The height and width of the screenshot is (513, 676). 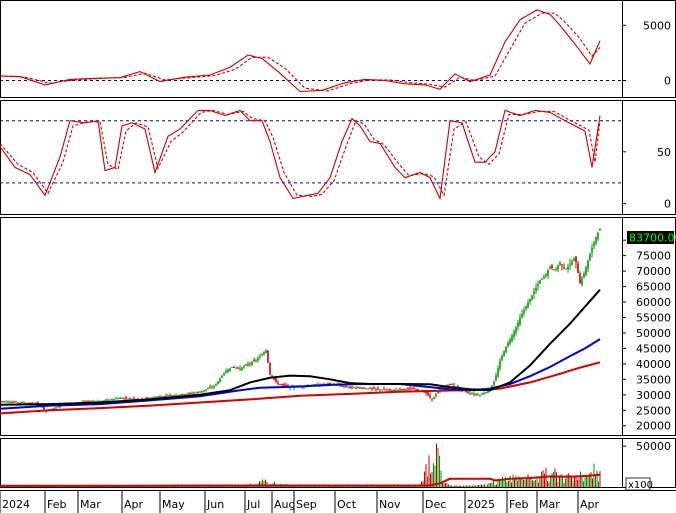 I want to click on price-y-tick-label: 25000, so click(x=653, y=410).